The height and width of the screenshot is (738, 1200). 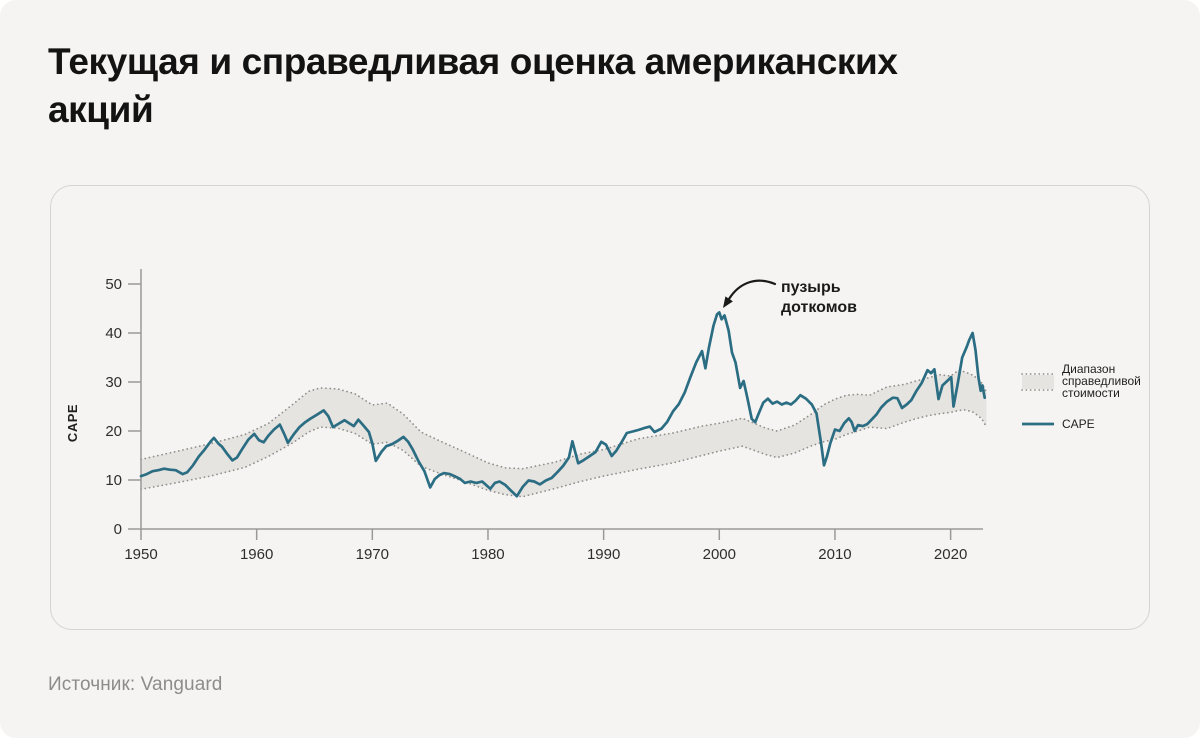 What do you see at coordinates (140, 554) in the screenshot?
I see `x-tick-label: 1950` at bounding box center [140, 554].